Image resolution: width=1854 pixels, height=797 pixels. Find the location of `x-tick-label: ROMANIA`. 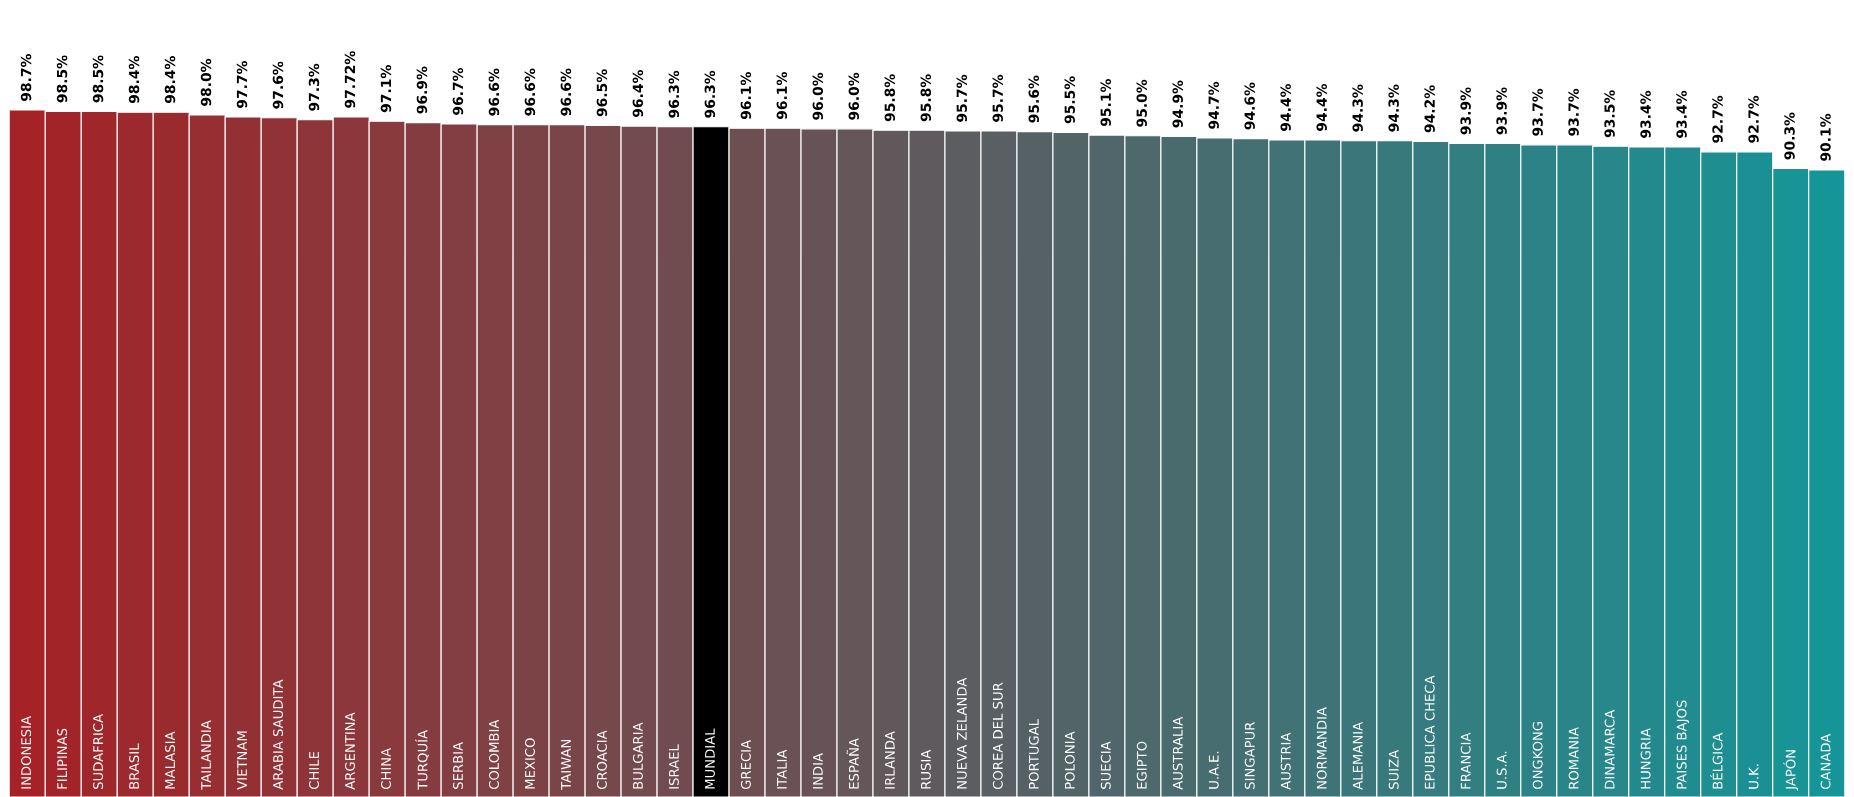

x-tick-label: ROMANIA is located at coordinates (1573, 758).